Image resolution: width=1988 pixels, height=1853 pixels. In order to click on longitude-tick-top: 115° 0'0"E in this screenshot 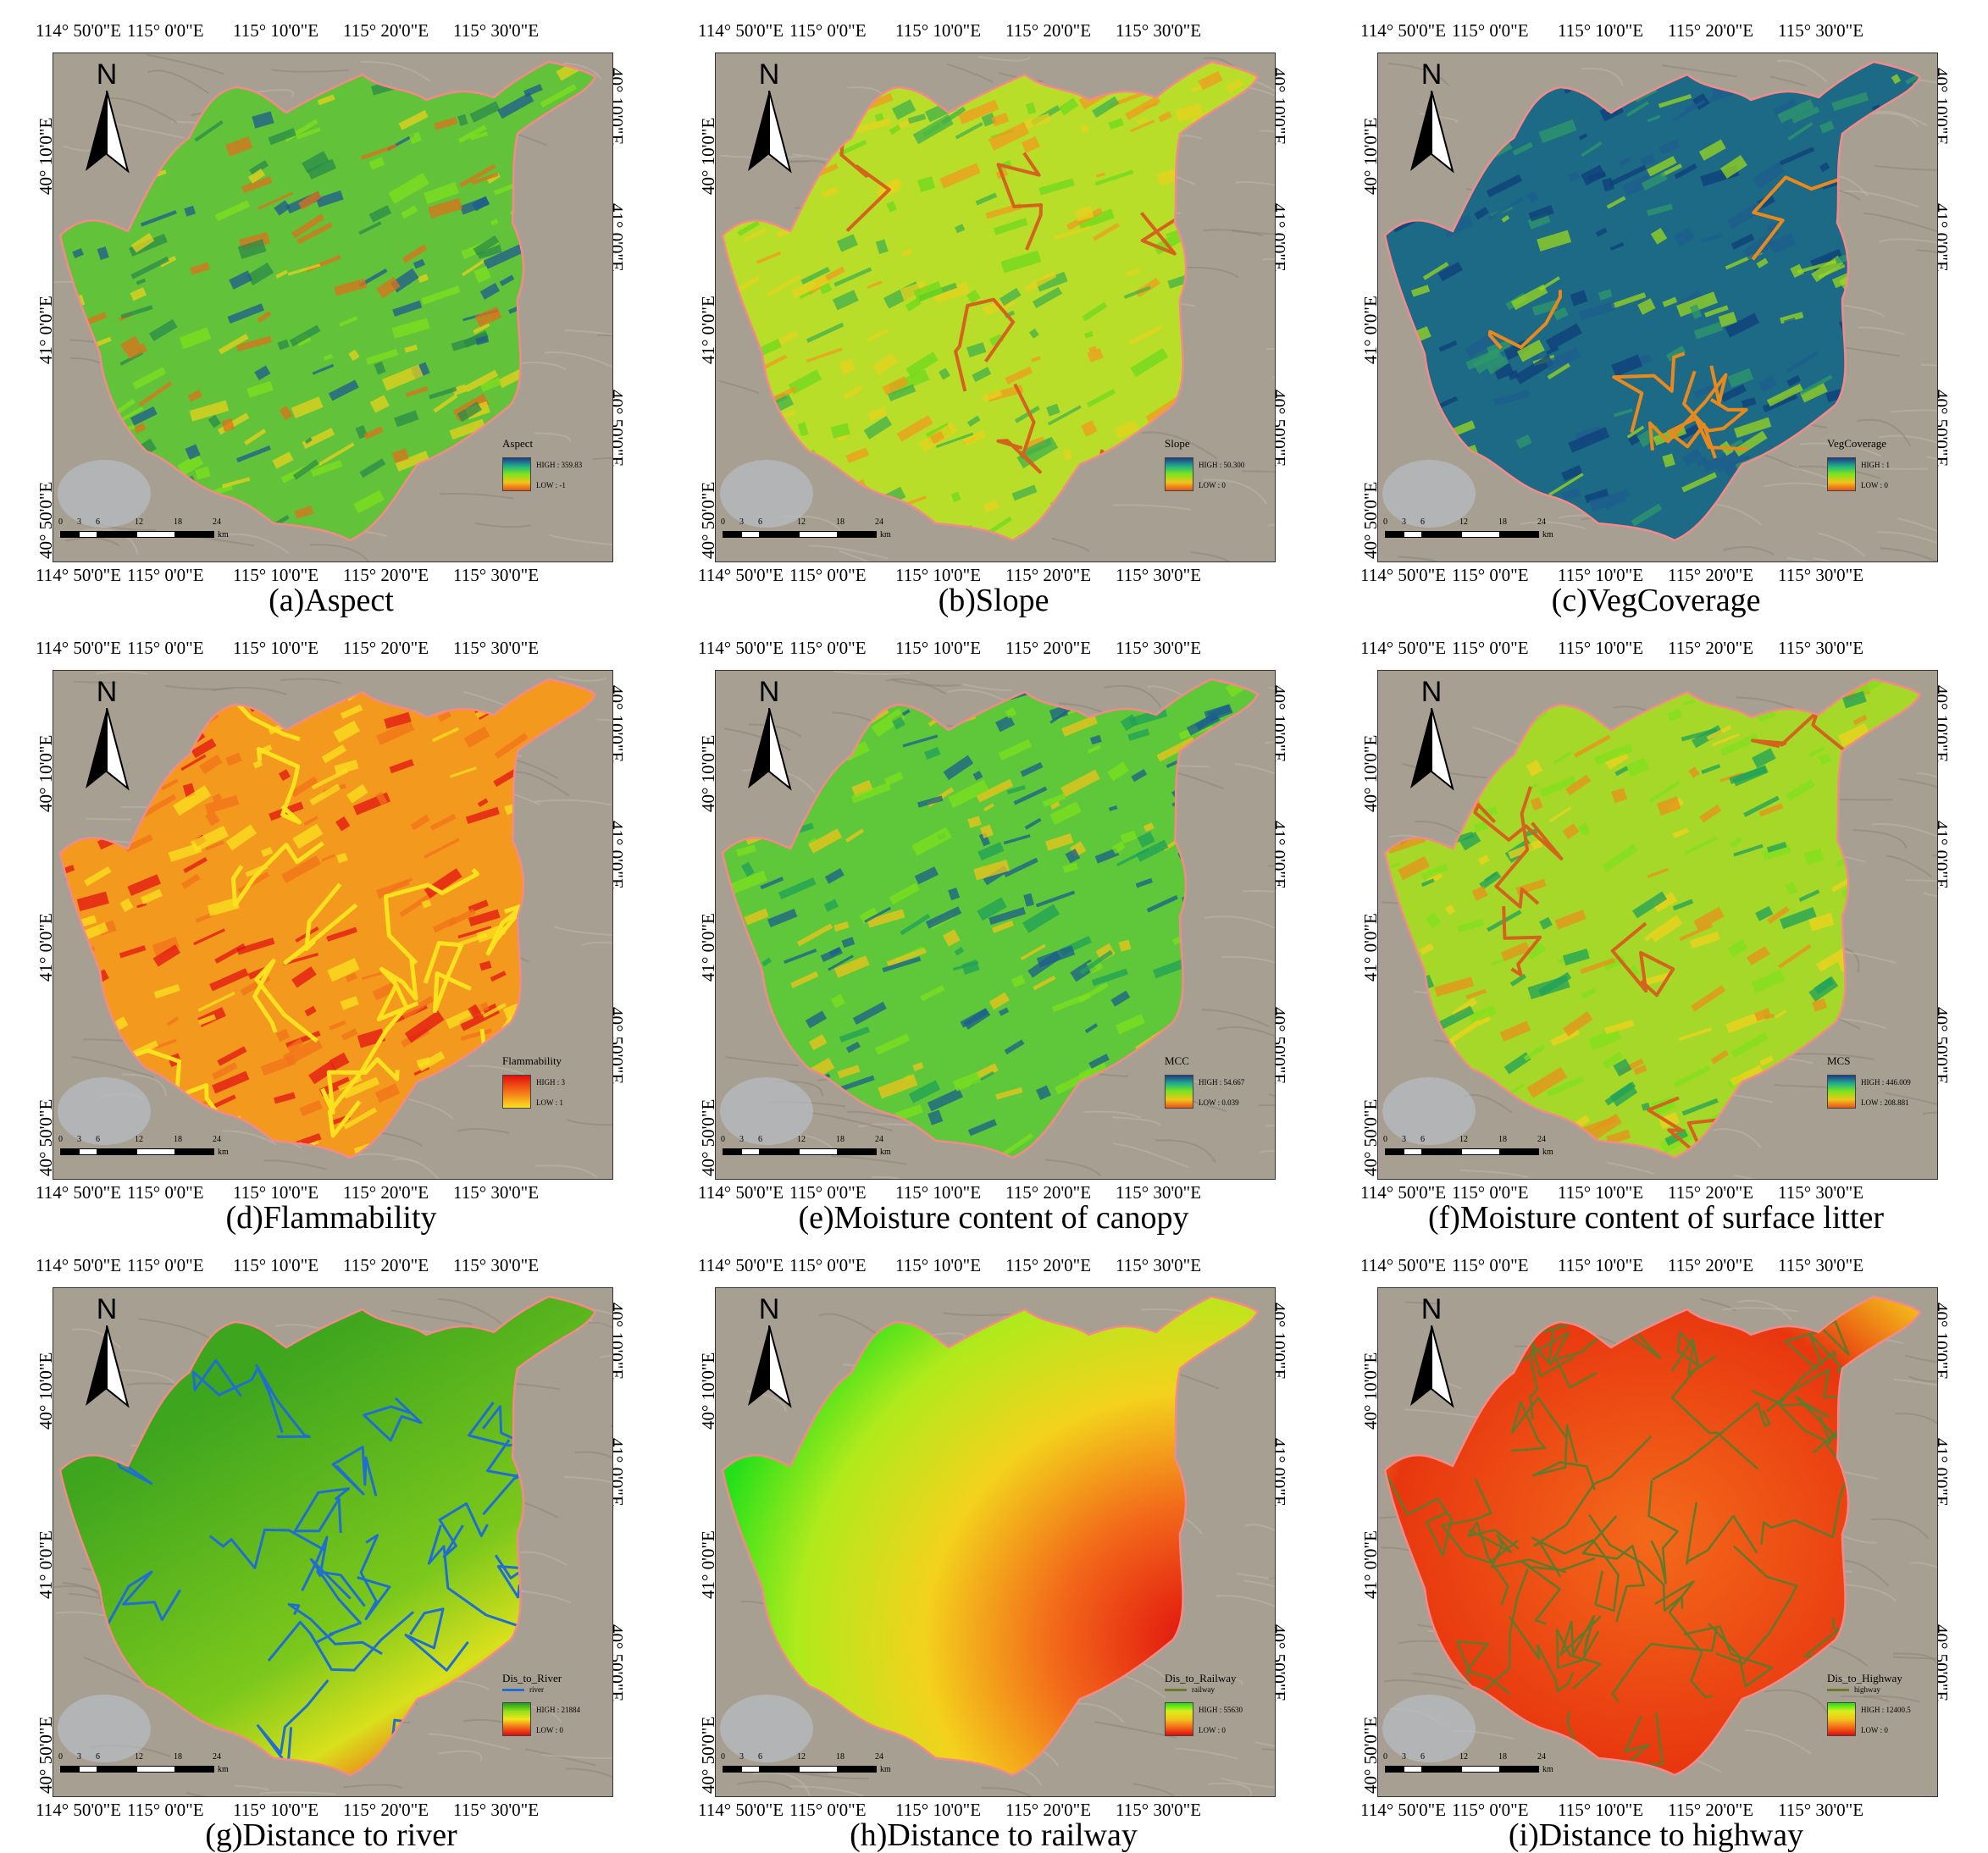, I will do `click(828, 1265)`.